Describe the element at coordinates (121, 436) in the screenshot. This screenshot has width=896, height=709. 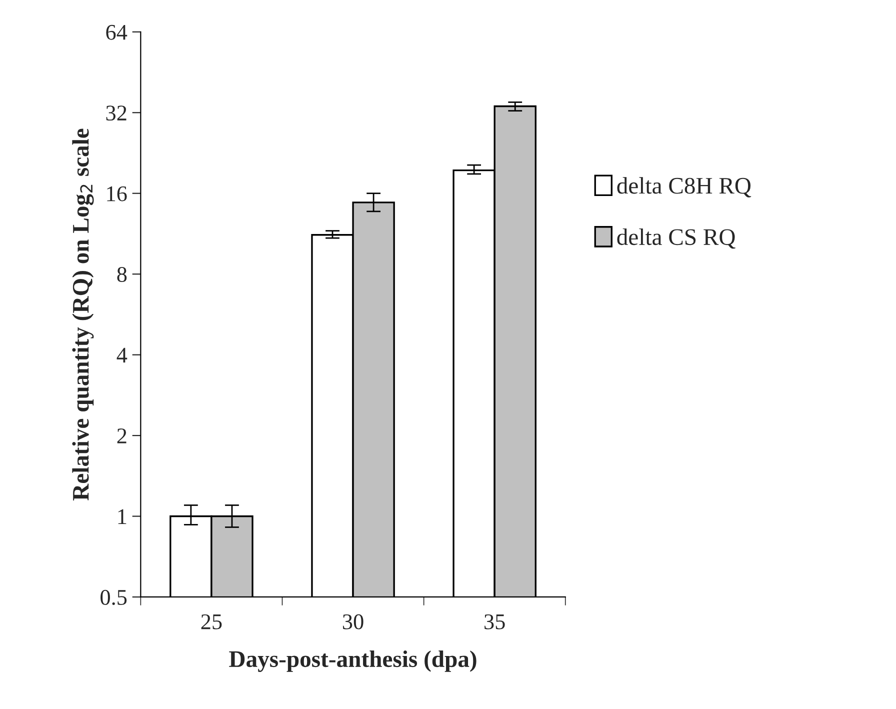
I see `y-tick-label: 2` at that location.